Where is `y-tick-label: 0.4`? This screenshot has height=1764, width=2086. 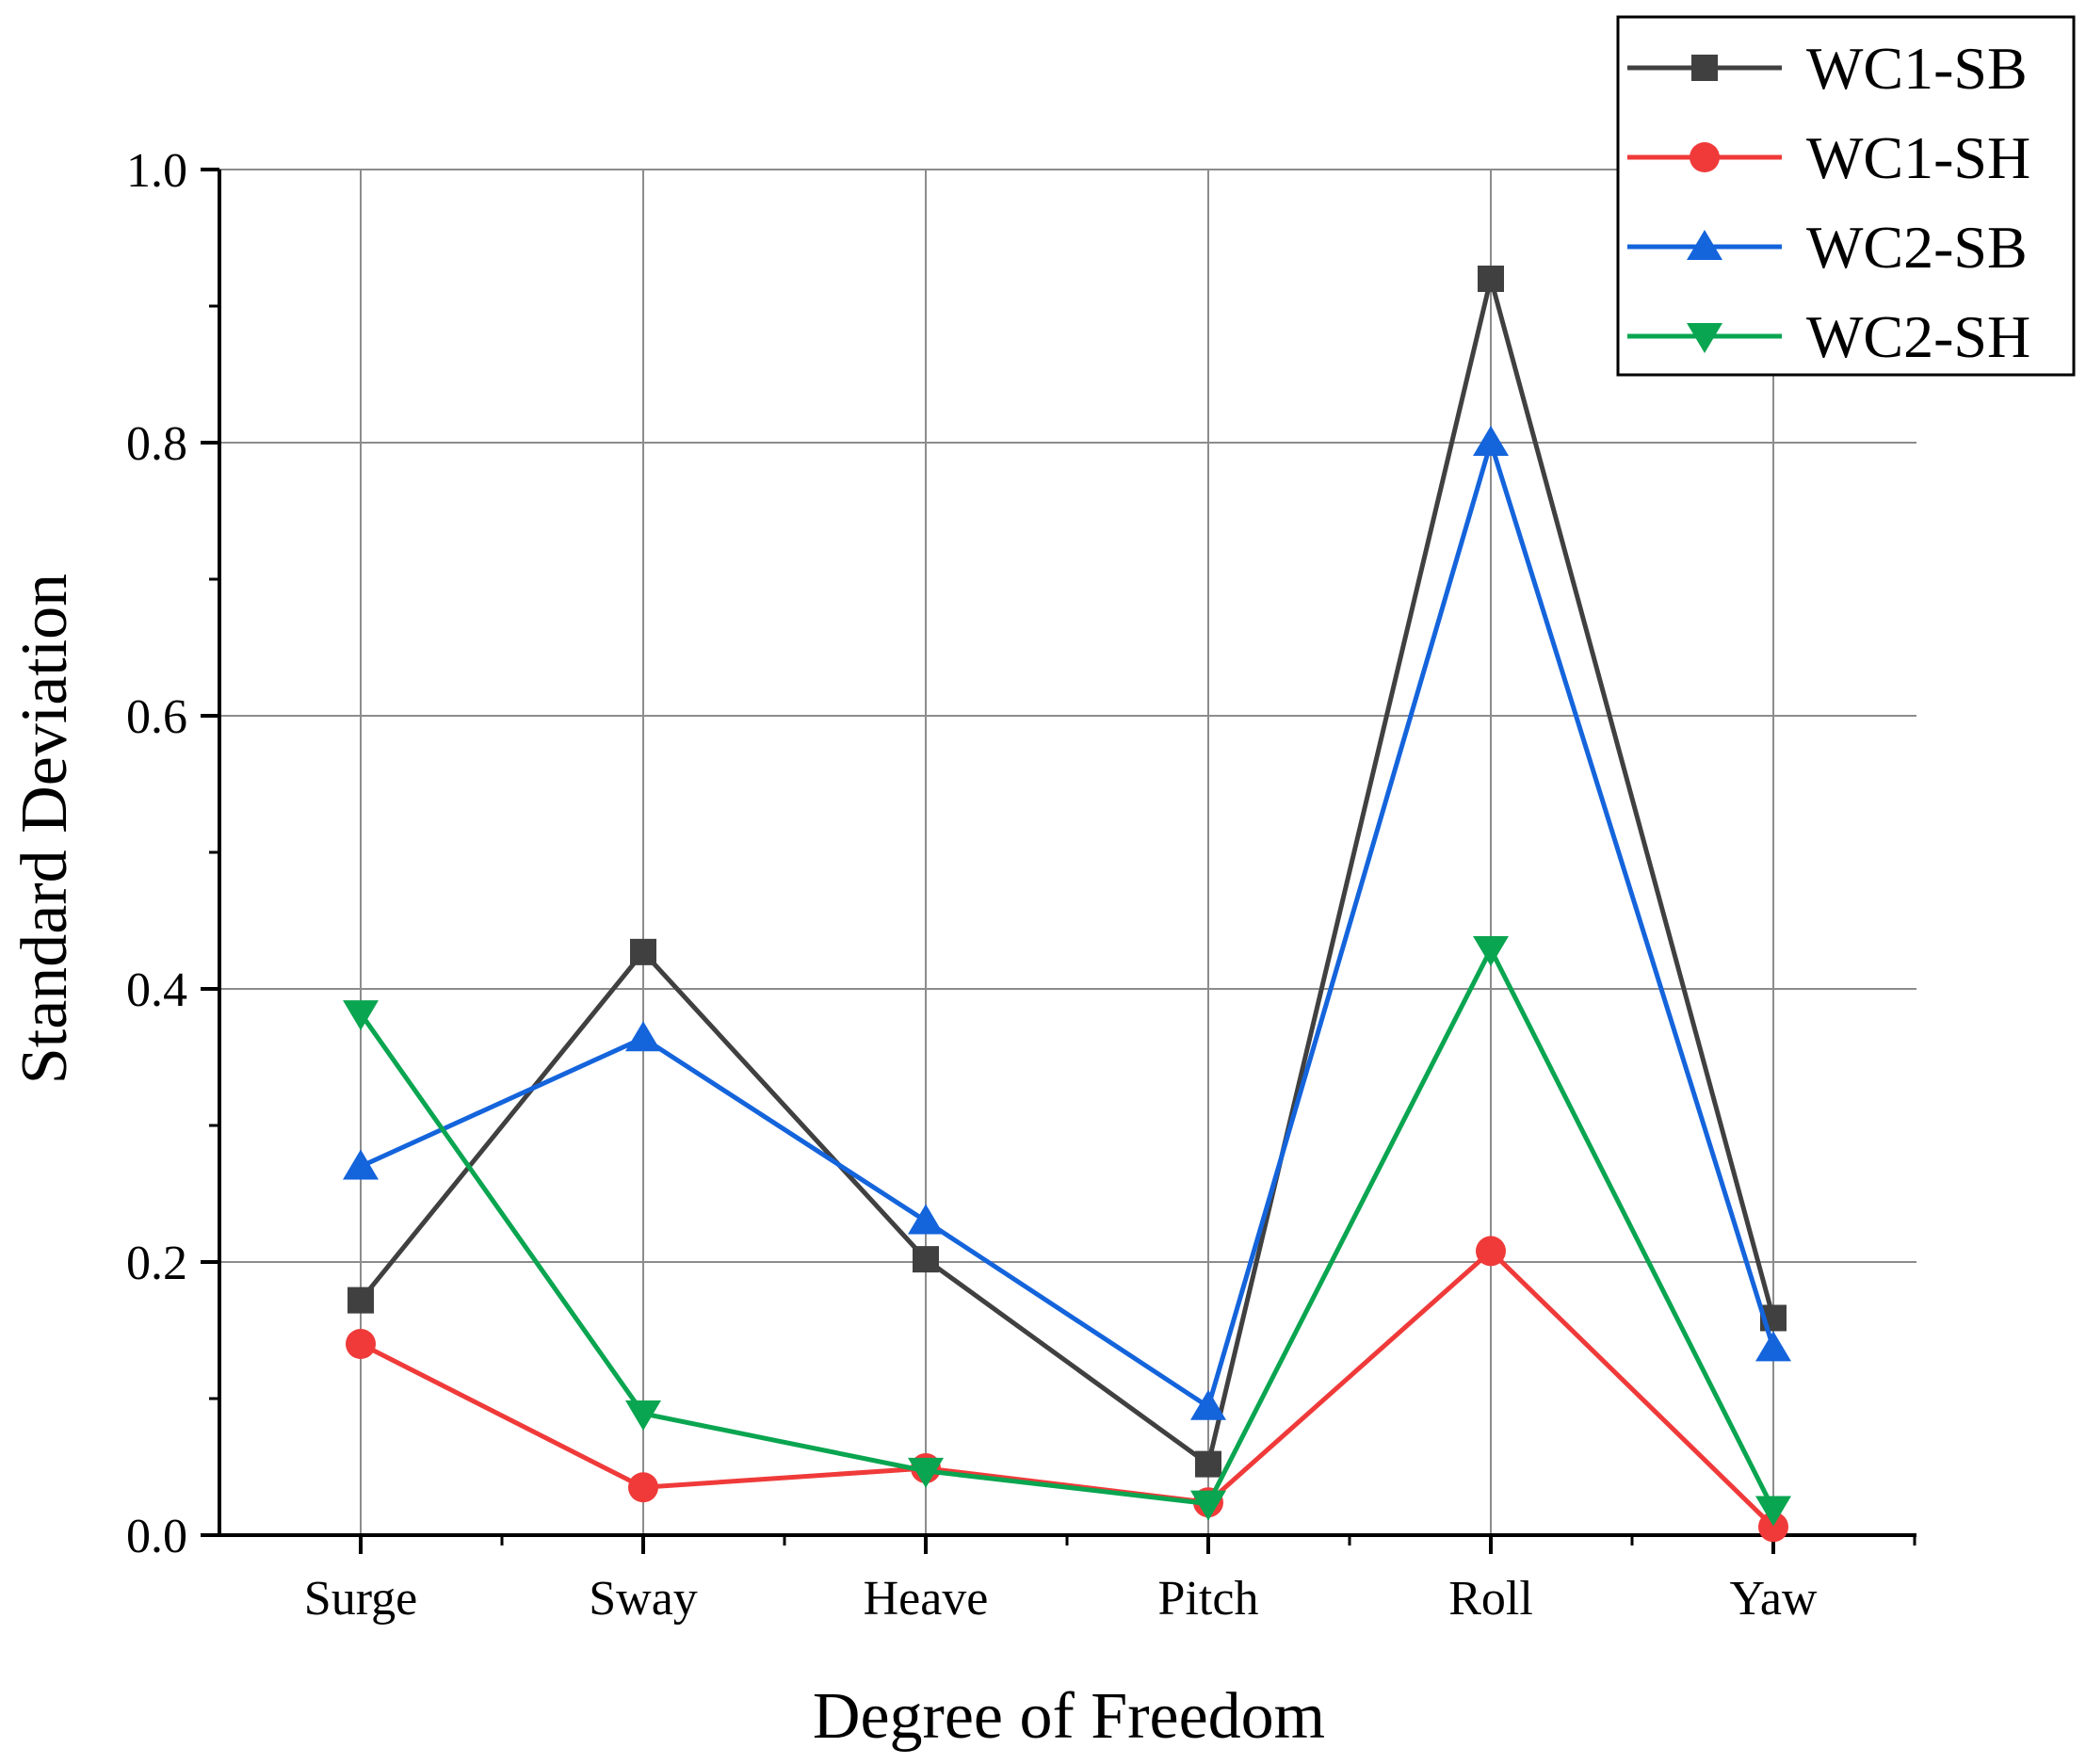
y-tick-label: 0.4 is located at coordinates (156, 990).